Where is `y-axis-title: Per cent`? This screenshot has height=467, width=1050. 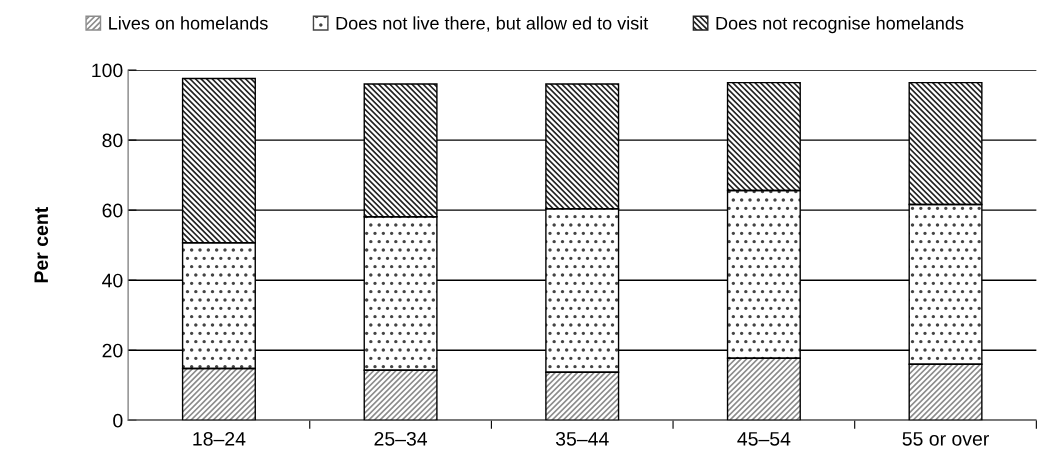 y-axis-title: Per cent is located at coordinates (41, 245).